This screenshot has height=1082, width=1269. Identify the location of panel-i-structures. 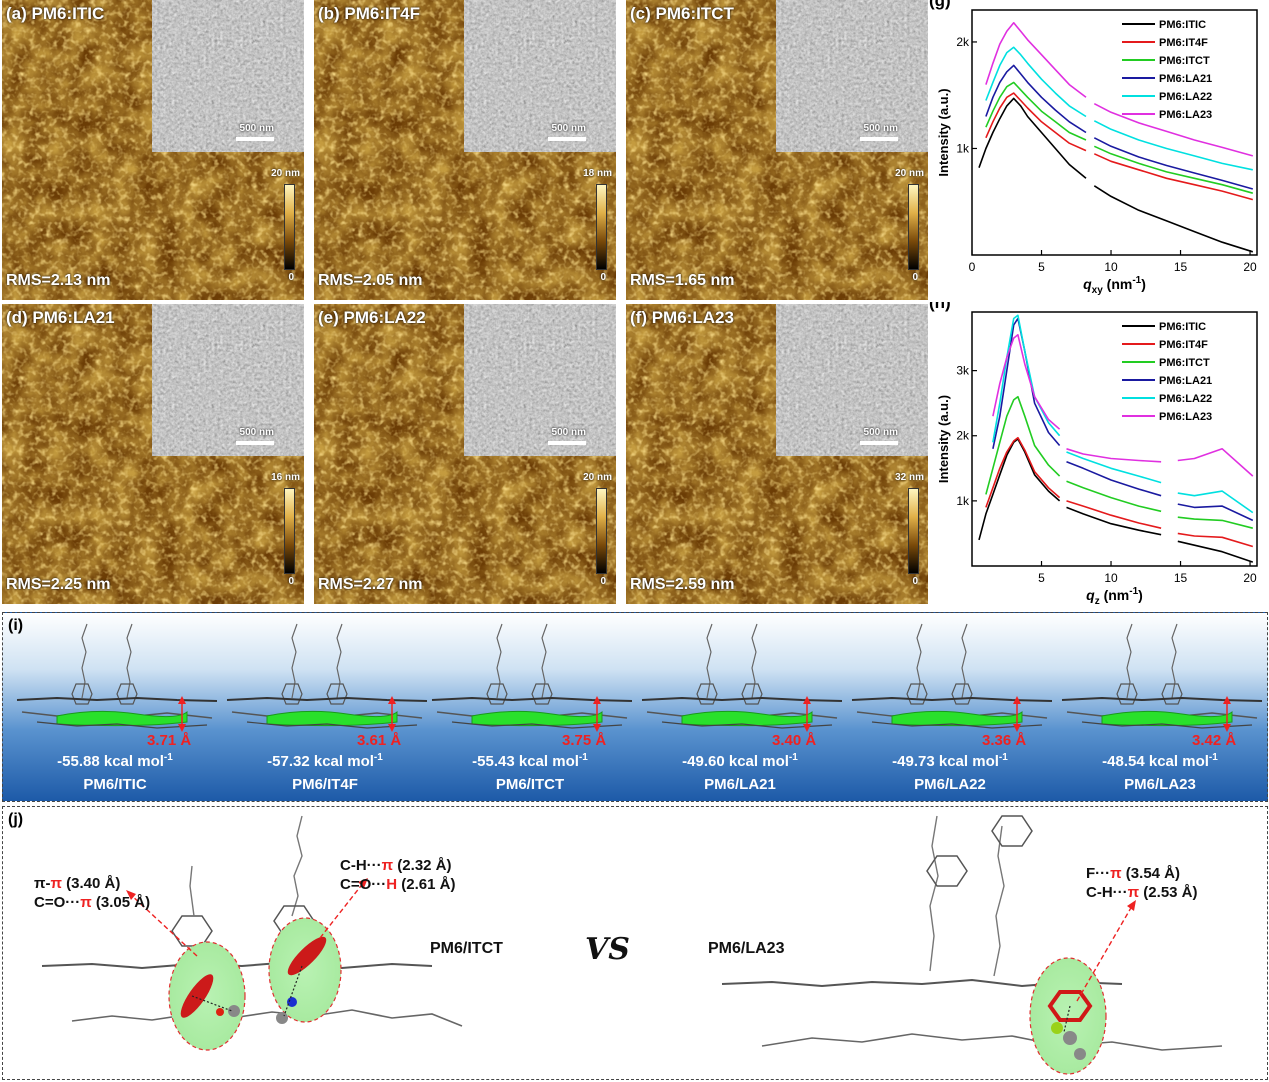
(639, 677).